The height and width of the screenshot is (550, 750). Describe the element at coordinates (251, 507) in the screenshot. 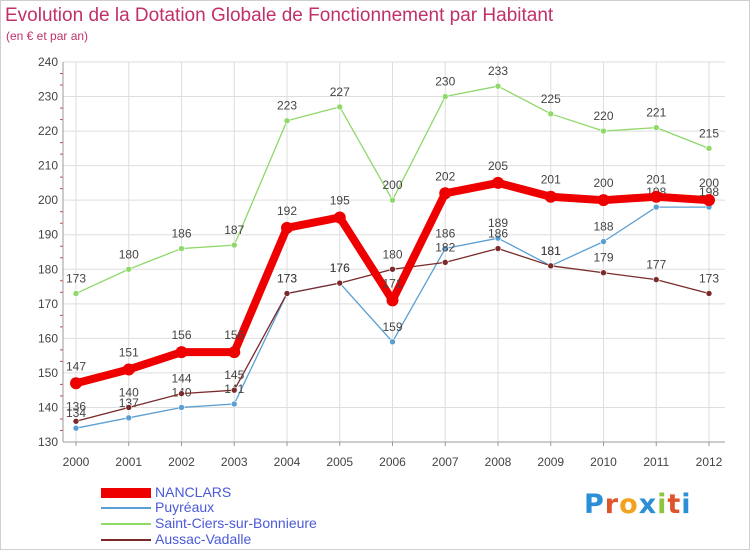

I see `legend-item-puyreaux: Puyréaux` at that location.